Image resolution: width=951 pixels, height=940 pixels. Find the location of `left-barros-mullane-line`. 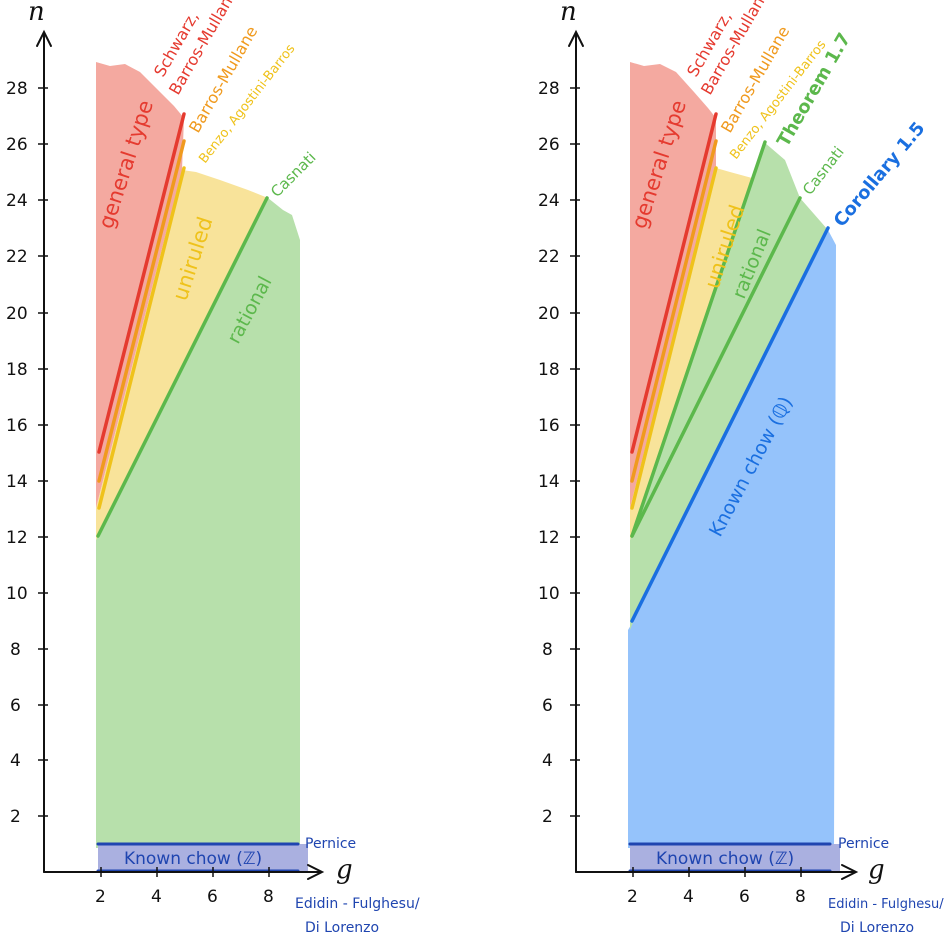

left-barros-mullane-line is located at coordinates (141, 311).